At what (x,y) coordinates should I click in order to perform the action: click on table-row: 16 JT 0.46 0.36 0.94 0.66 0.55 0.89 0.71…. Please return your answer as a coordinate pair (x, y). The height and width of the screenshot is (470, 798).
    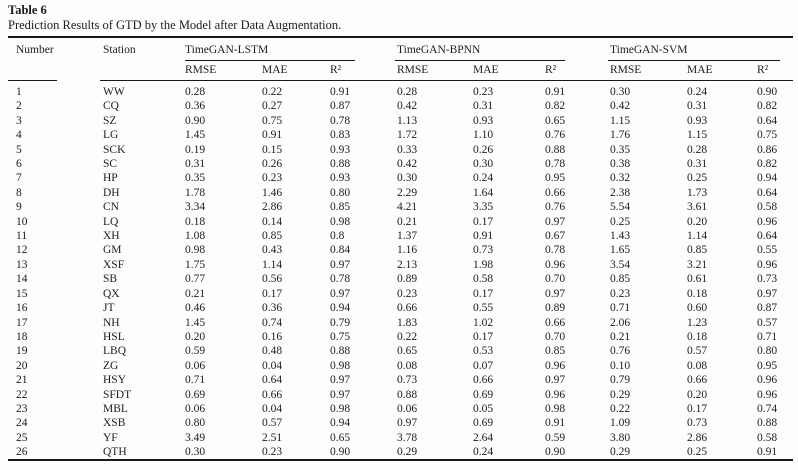
    Looking at the image, I should click on (400, 308).